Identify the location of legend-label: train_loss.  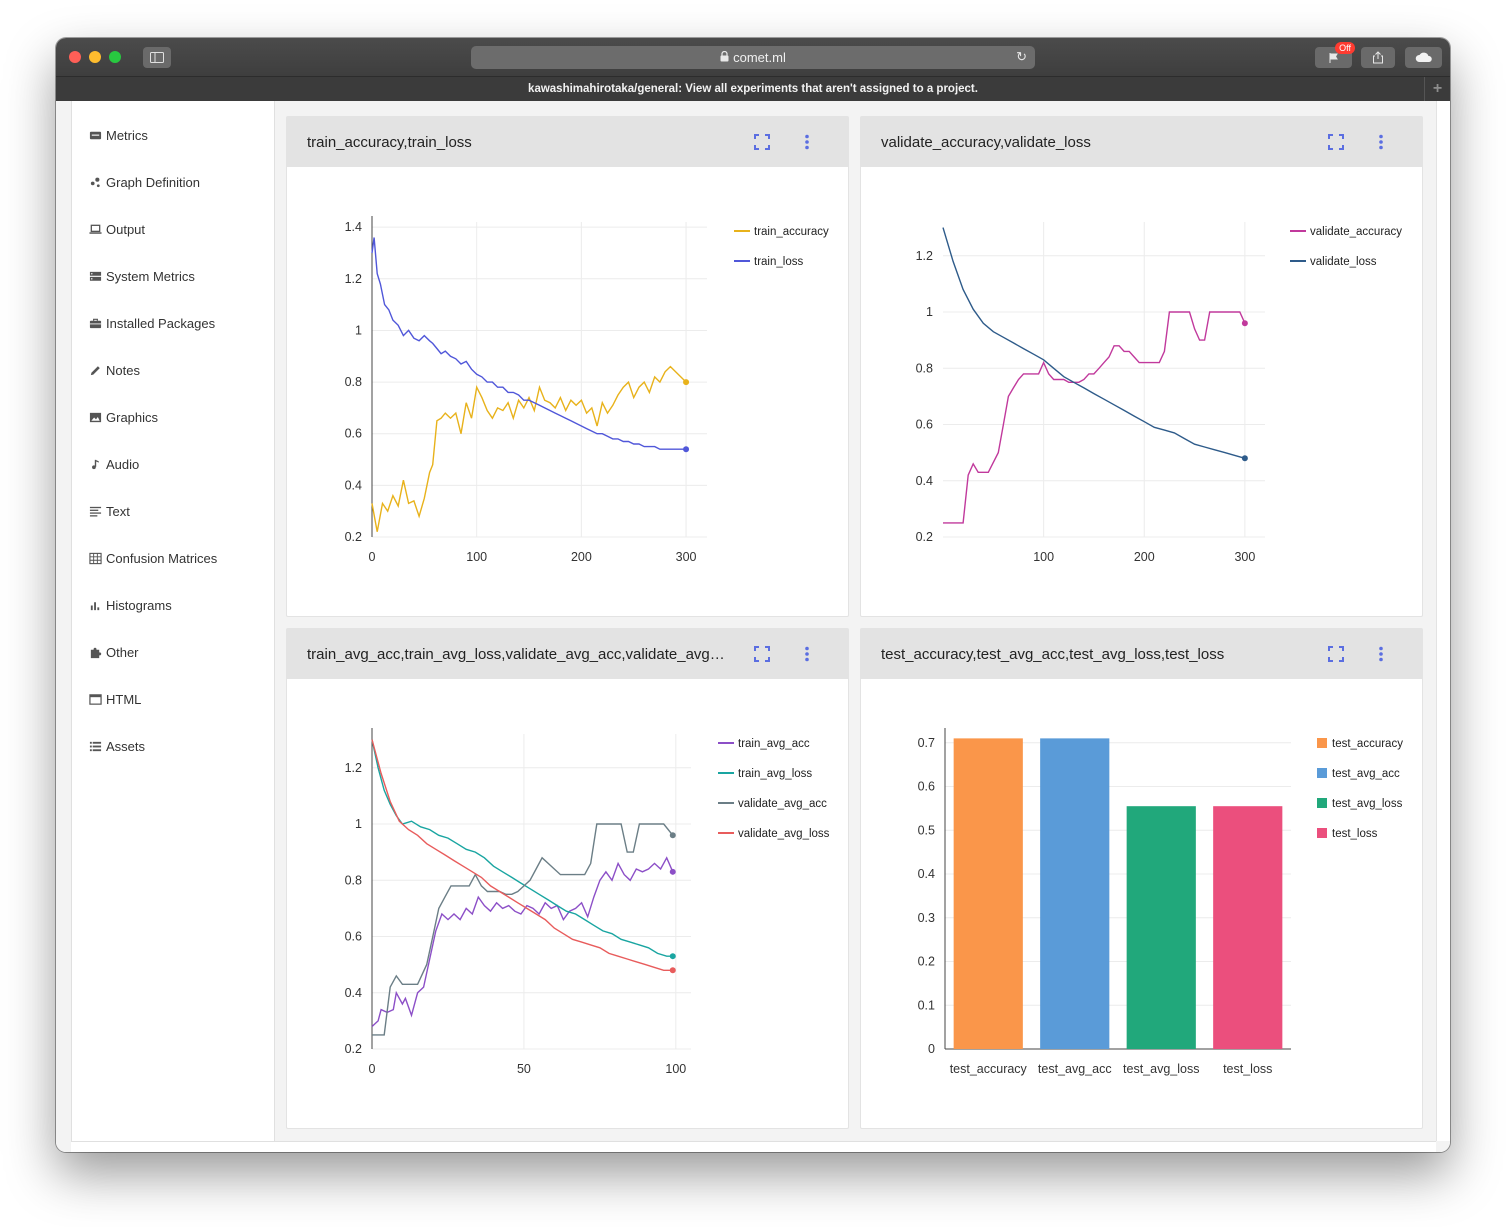
(778, 262).